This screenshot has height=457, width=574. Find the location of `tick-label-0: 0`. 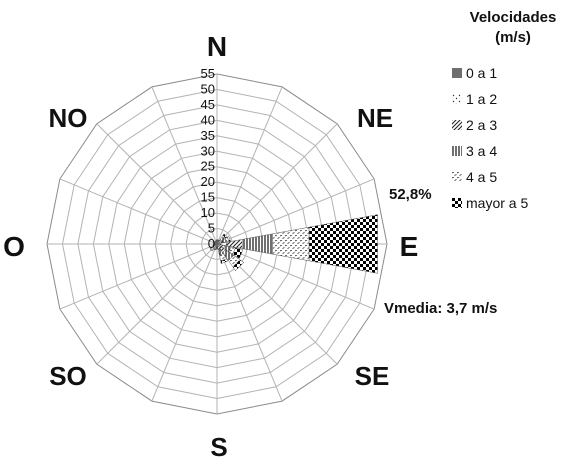

tick-label-0: 0 is located at coordinates (211, 243).